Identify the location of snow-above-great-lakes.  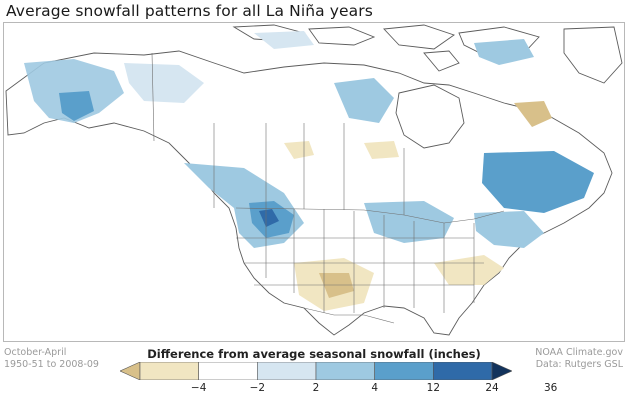
(409, 222).